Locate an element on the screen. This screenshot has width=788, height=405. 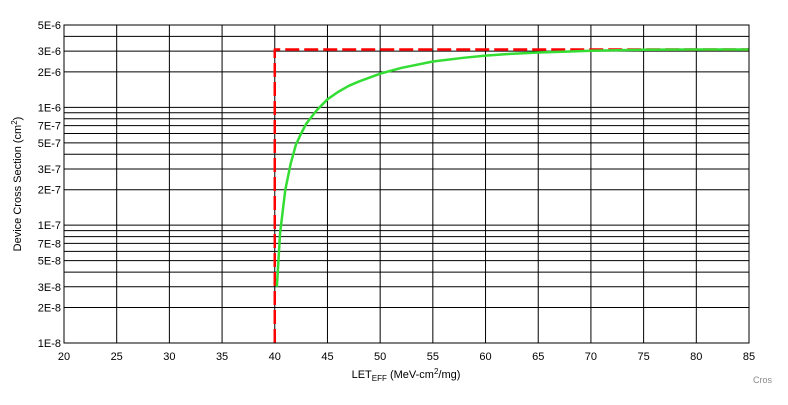
y-tick-label: 2E-7 is located at coordinates (49, 191).